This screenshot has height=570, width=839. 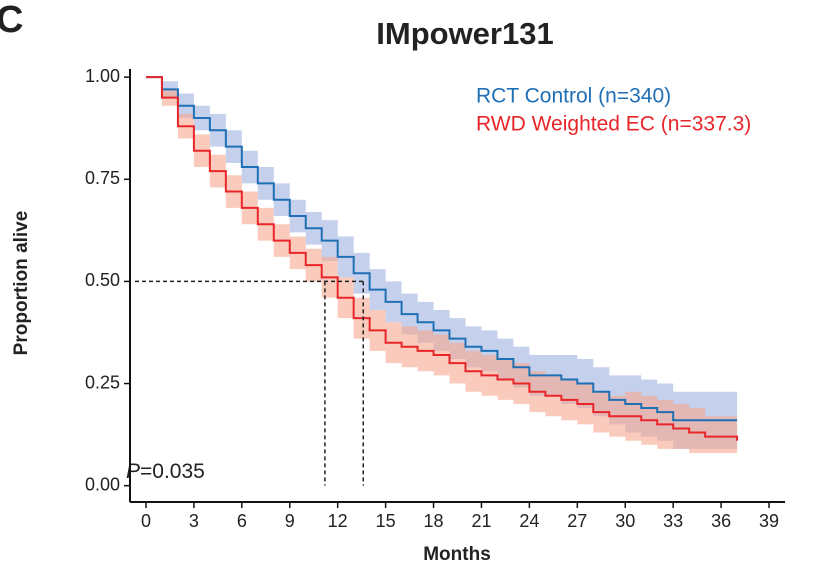 What do you see at coordinates (769, 521) in the screenshot?
I see `x-tick-label: 39` at bounding box center [769, 521].